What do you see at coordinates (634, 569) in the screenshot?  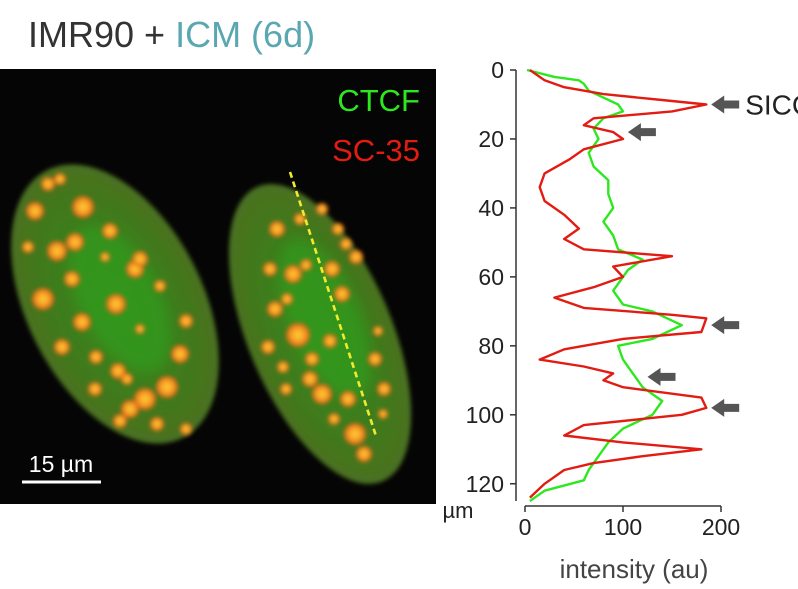 I see `x-axis-label: intensity (au)` at bounding box center [634, 569].